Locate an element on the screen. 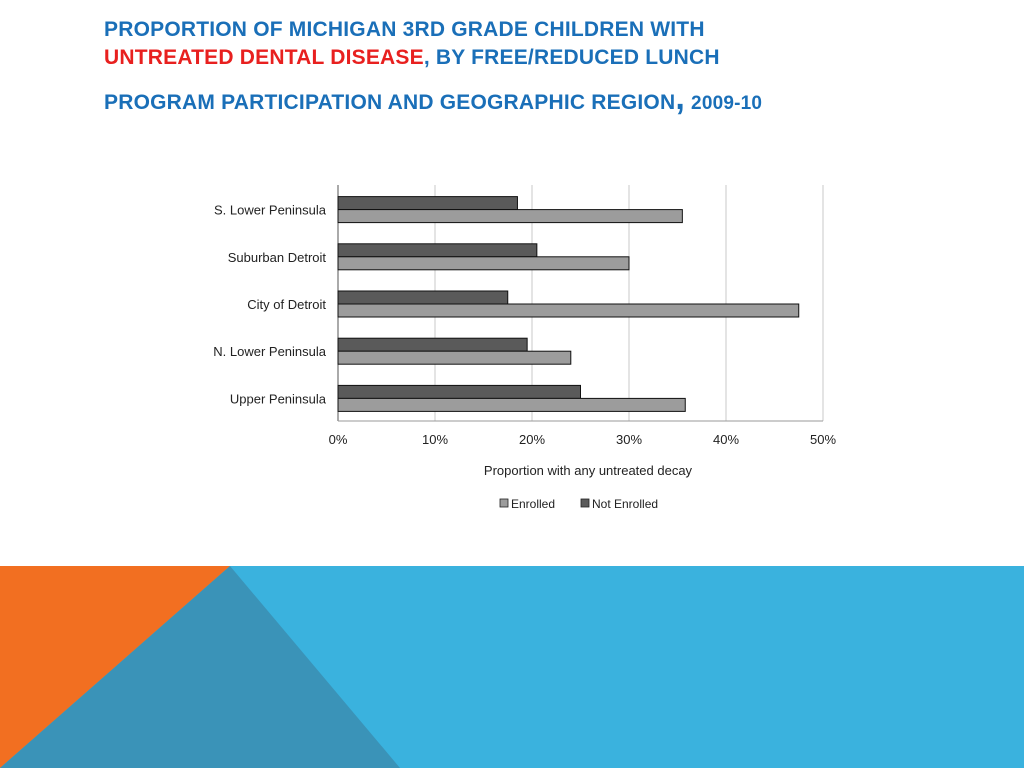 The height and width of the screenshot is (768, 1024). legend-label-not-enrolled: Not Enrolled is located at coordinates (625, 504).